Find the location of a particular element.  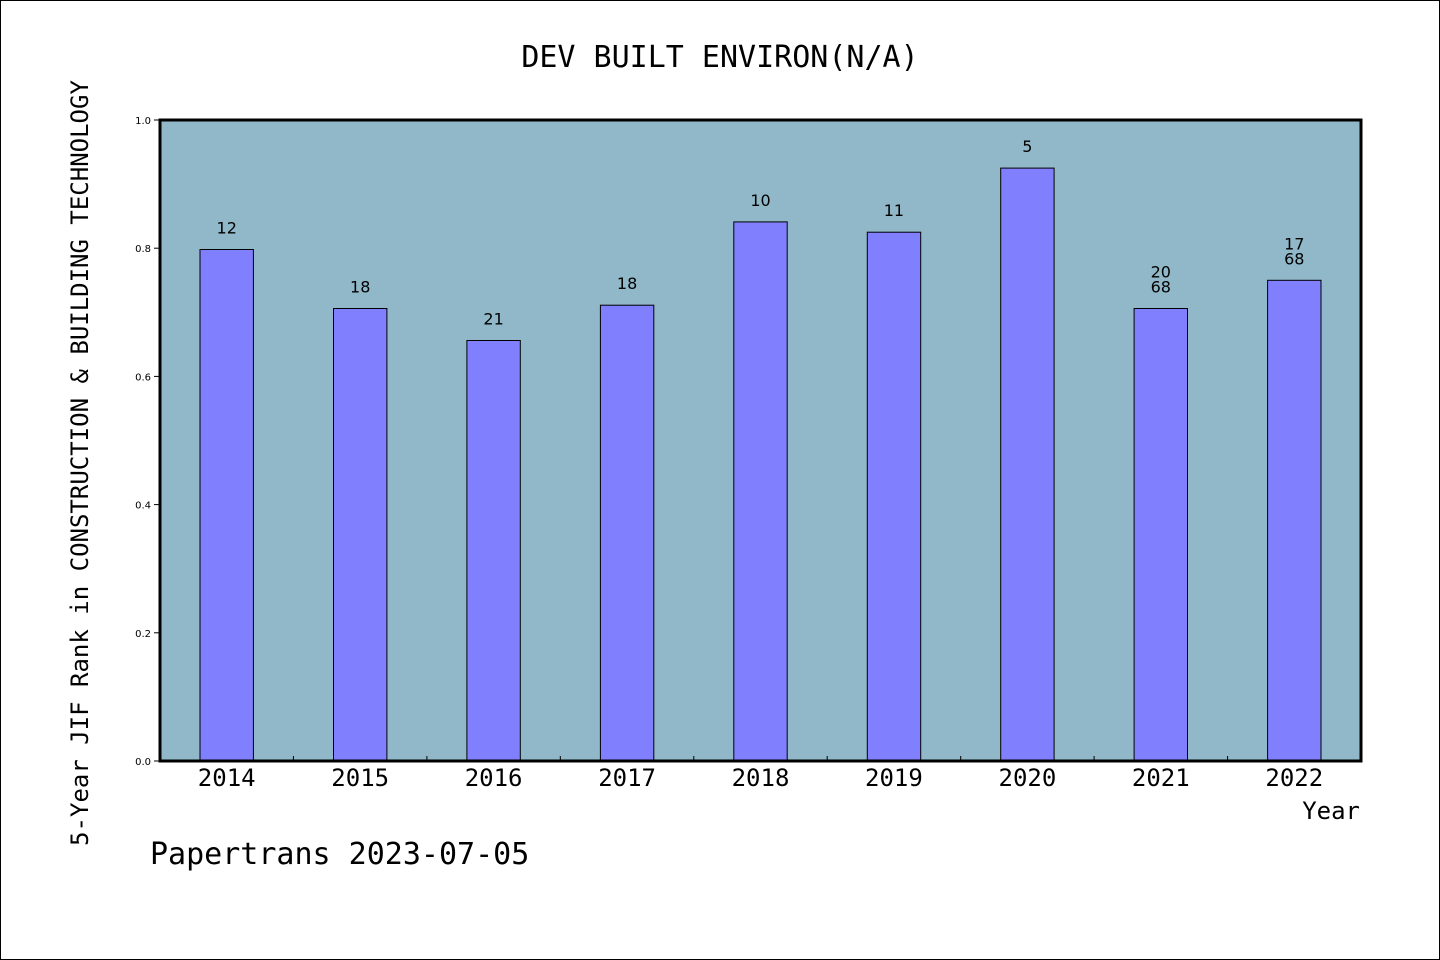

bar-rank-label: 21 is located at coordinates (493, 319).